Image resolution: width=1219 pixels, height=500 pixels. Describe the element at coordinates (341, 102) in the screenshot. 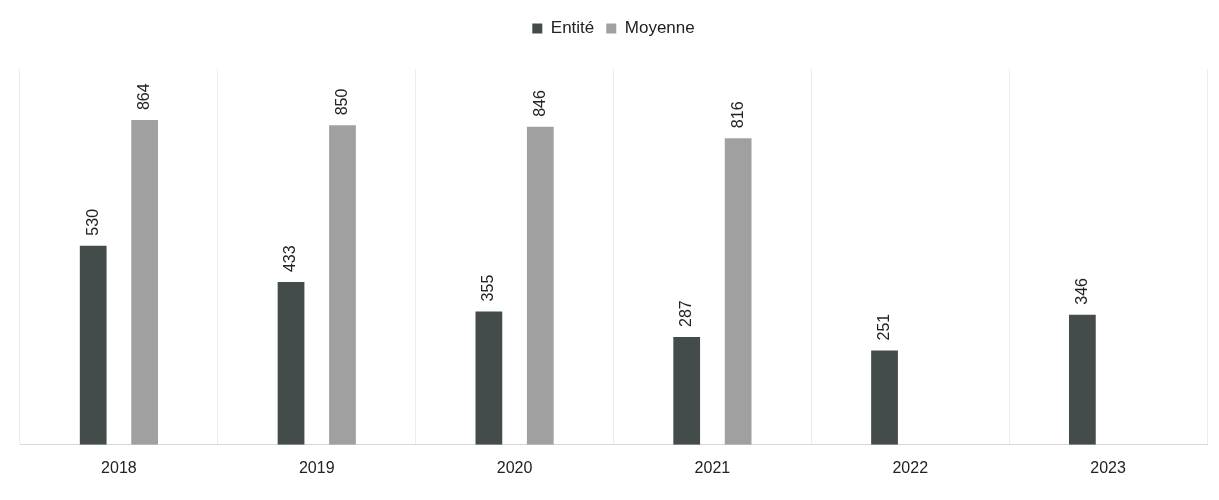

I see `data-label: 850` at that location.